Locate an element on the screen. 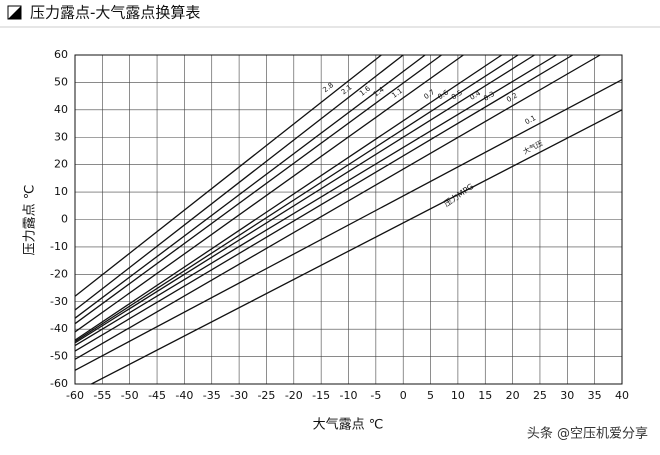 The image size is (660, 455). y-axis-label: 压力露点 ℃ is located at coordinates (30, 220).